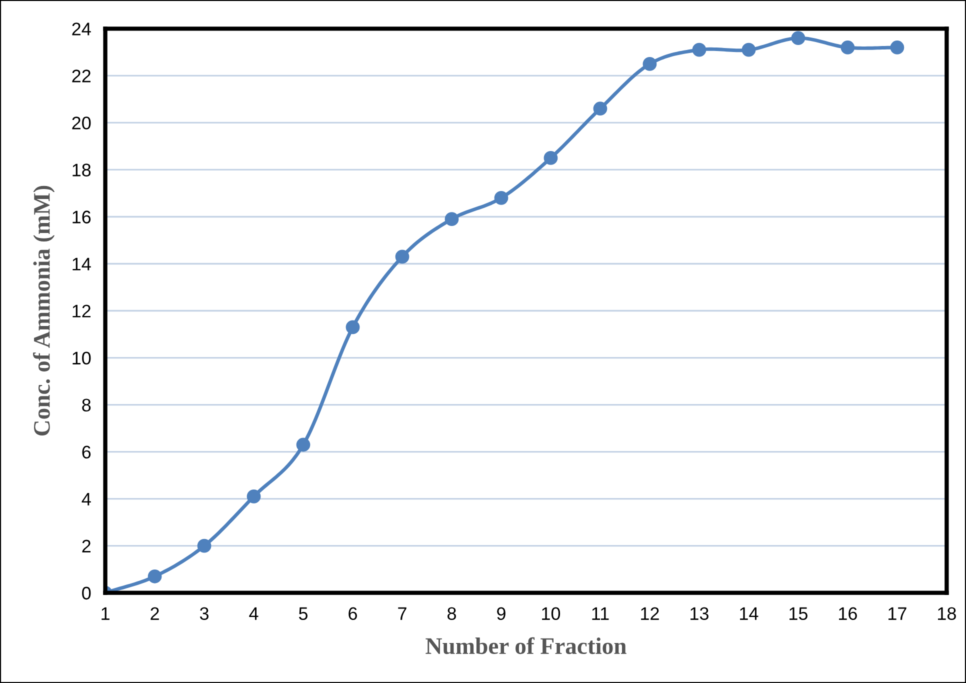  I want to click on x-tick-label: 2, so click(154, 613).